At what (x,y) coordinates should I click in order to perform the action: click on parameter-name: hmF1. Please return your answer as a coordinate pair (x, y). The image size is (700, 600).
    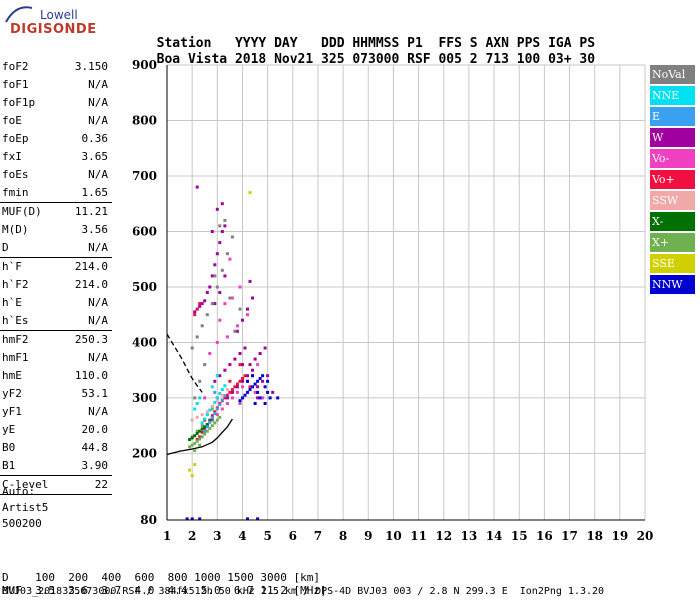
    Looking at the image, I should click on (15, 357).